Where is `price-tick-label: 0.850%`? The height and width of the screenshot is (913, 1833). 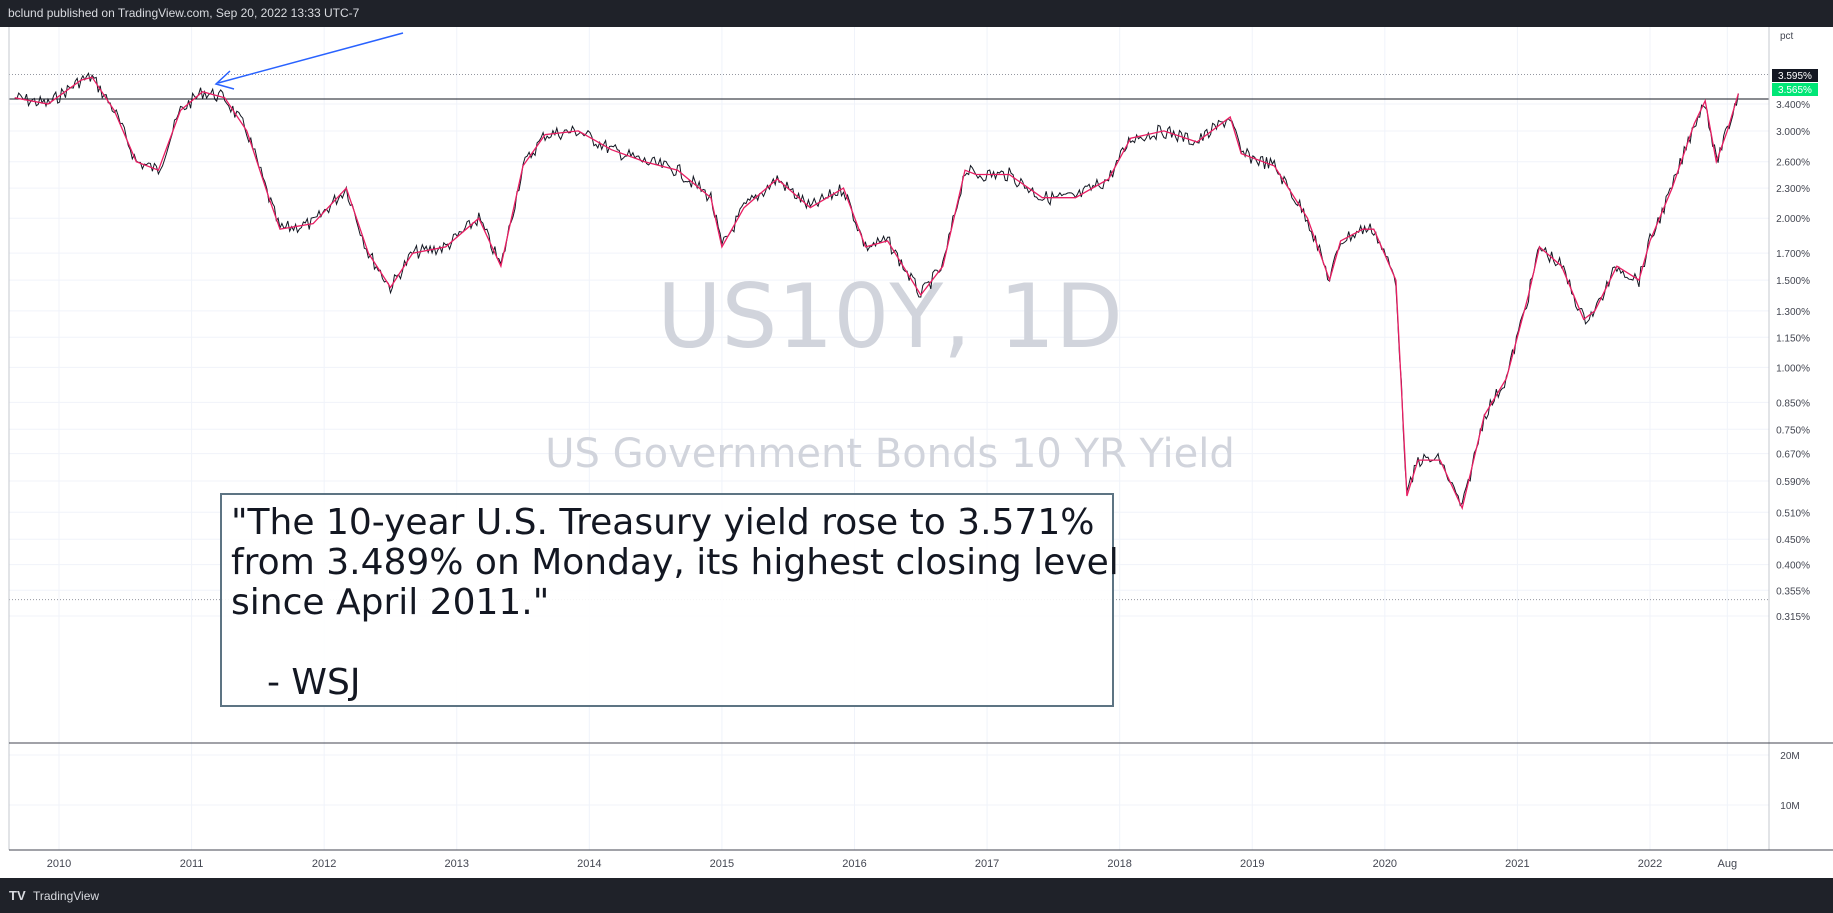
price-tick-label: 0.850% is located at coordinates (1793, 403).